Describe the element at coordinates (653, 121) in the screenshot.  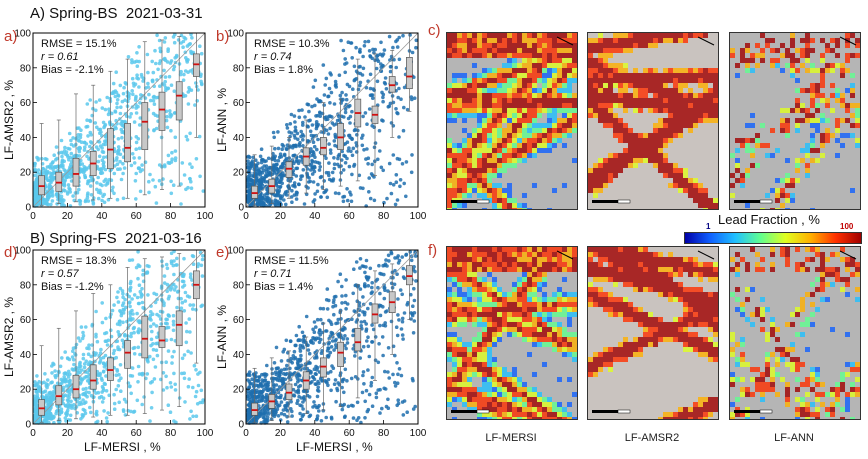
I see `map-canvas` at that location.